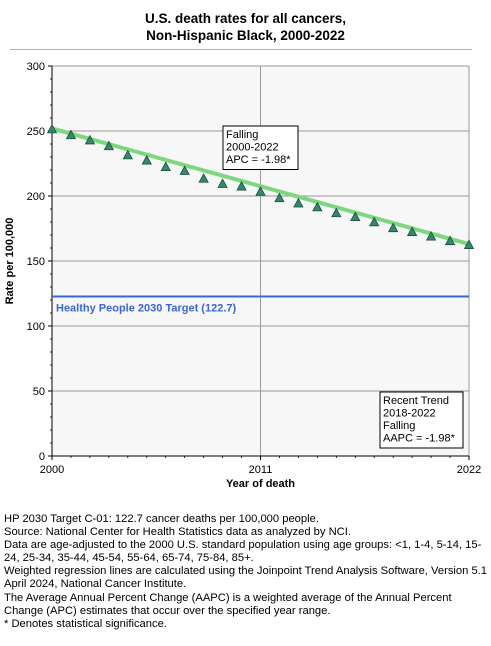 The width and height of the screenshot is (491, 646). What do you see at coordinates (258, 160) in the screenshot?
I see `trend-annotation-line: APC = -1.98*` at bounding box center [258, 160].